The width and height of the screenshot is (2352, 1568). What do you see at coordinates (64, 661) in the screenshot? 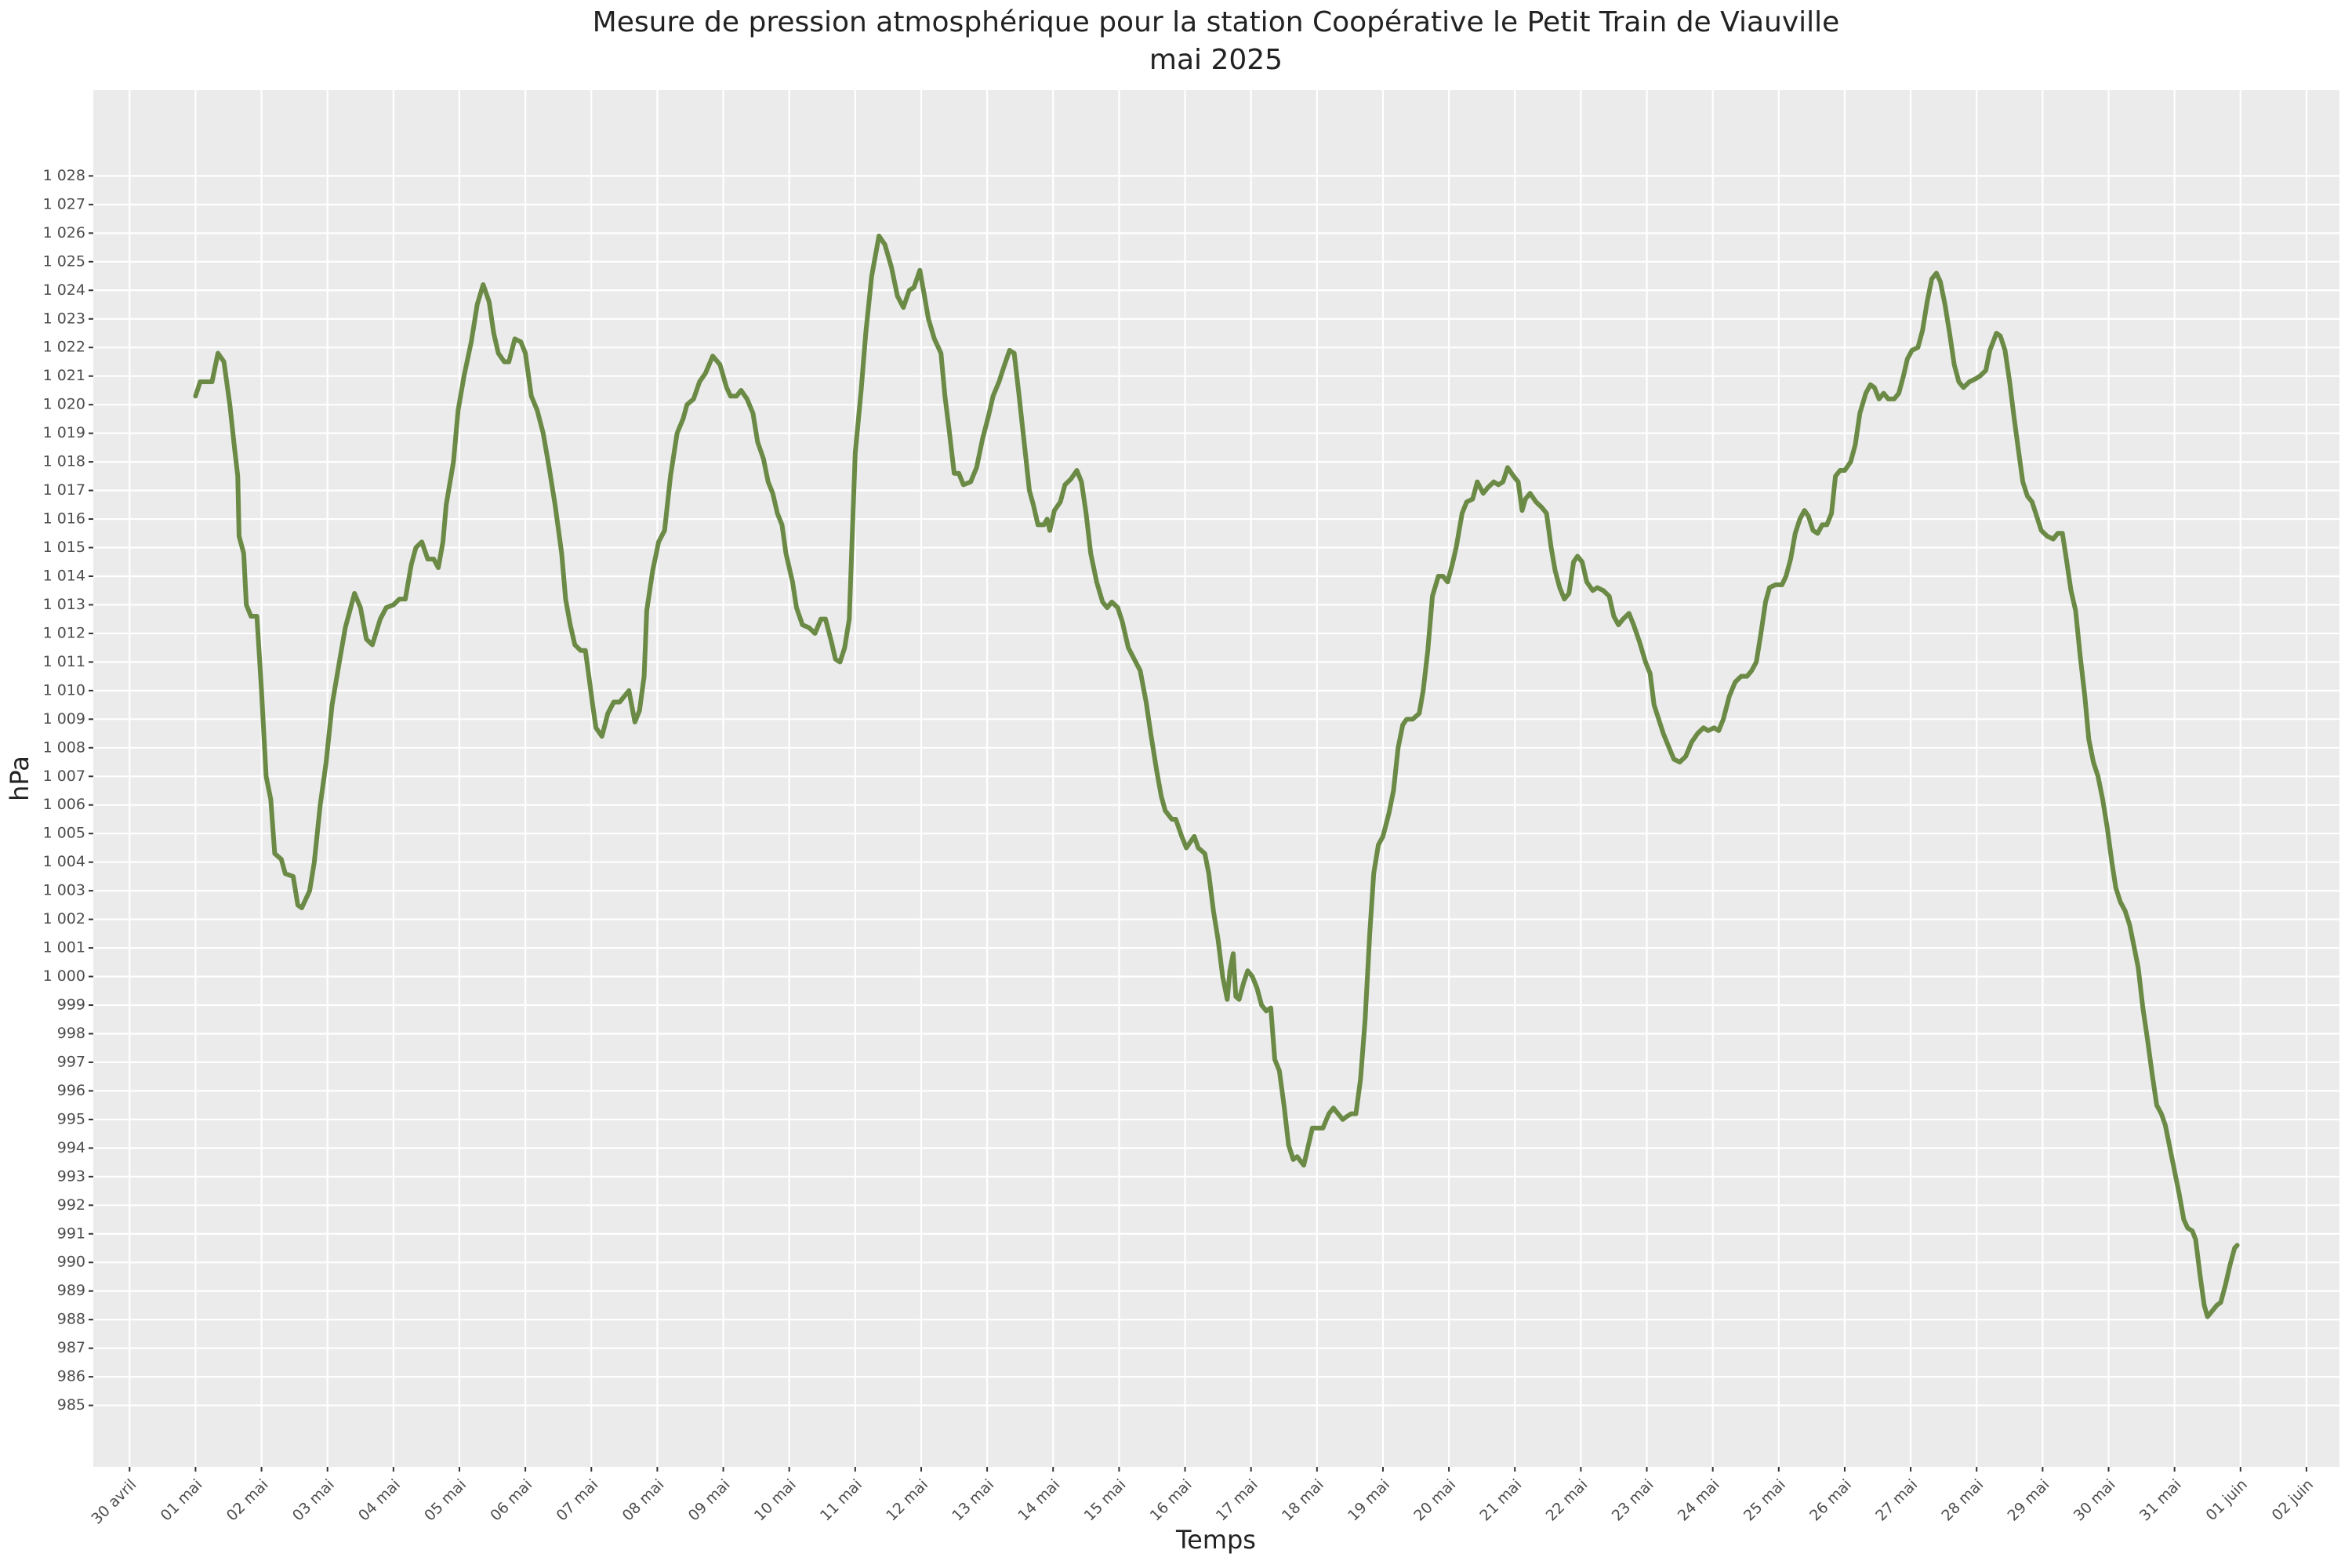
I see `y-tick-label: 1 011` at bounding box center [64, 661].